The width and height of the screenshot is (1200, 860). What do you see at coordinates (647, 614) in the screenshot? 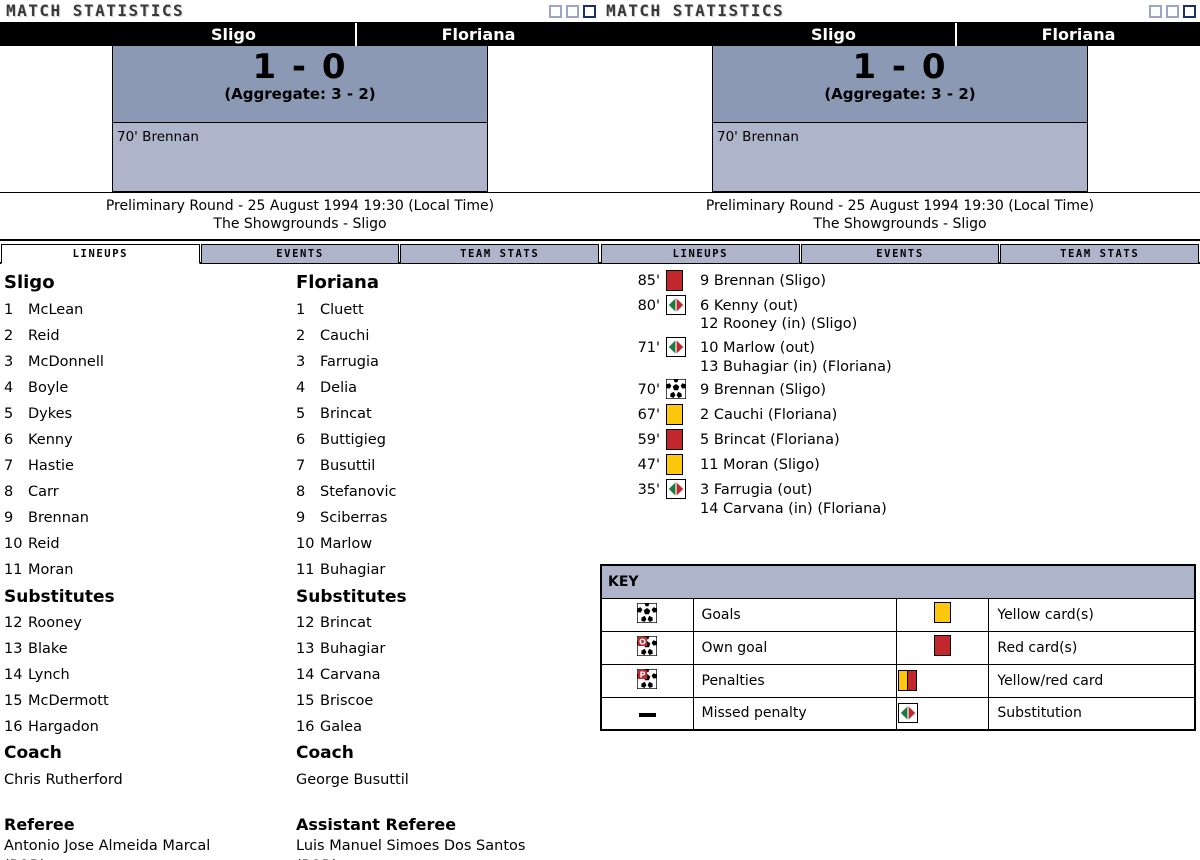
I see `goal-icon` at bounding box center [647, 614].